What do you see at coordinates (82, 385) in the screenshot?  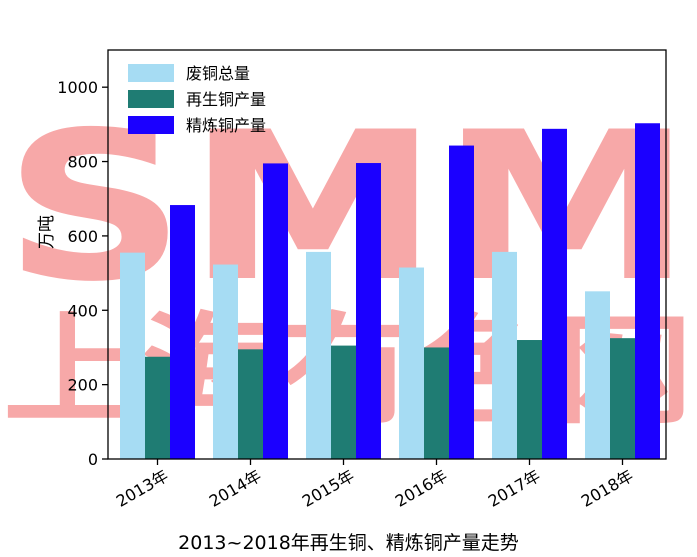 I see `y-tick-label-1: 200` at bounding box center [82, 385].